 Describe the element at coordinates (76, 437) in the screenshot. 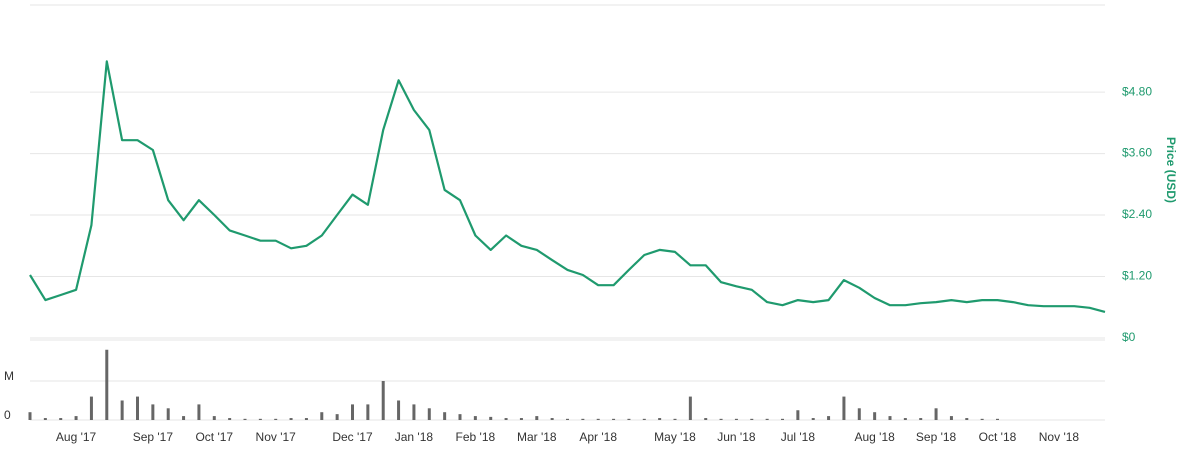

I see `x-tick-label: Aug '17` at that location.